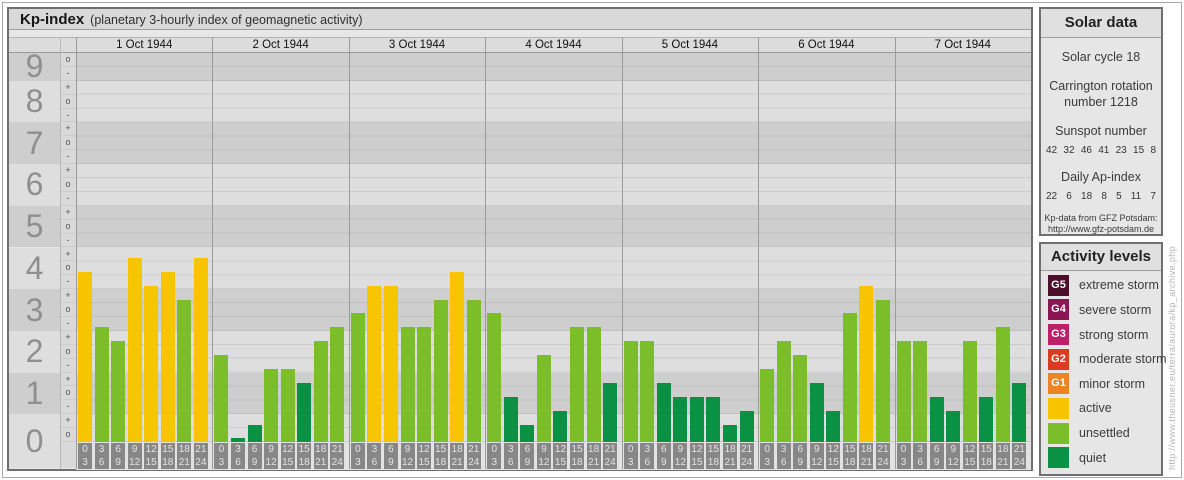 This screenshot has width=1184, height=480. Describe the element at coordinates (610, 449) in the screenshot. I see `interval-start: 21` at that location.